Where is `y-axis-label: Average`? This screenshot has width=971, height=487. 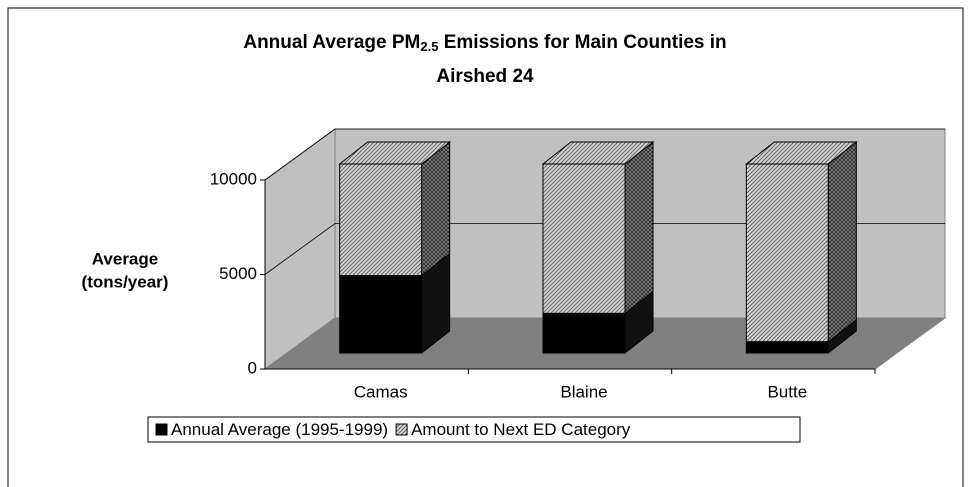 y-axis-label: Average is located at coordinates (125, 258).